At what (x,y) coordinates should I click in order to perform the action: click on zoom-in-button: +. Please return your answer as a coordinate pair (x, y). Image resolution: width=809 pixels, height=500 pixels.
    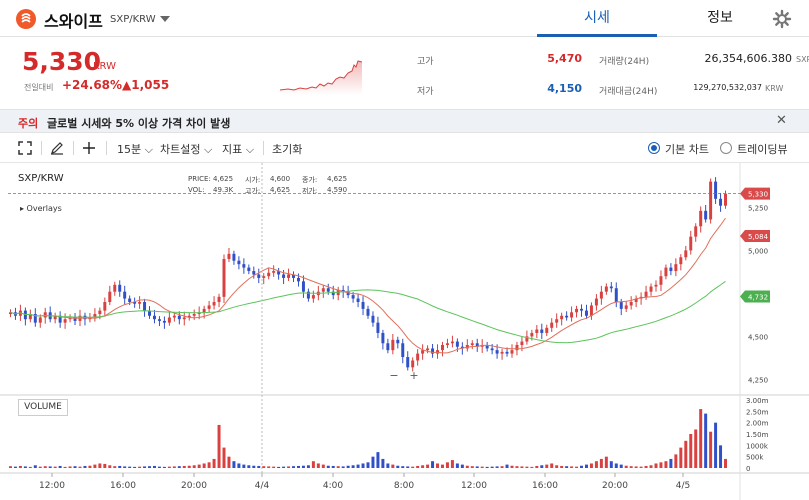
    Looking at the image, I should click on (414, 375).